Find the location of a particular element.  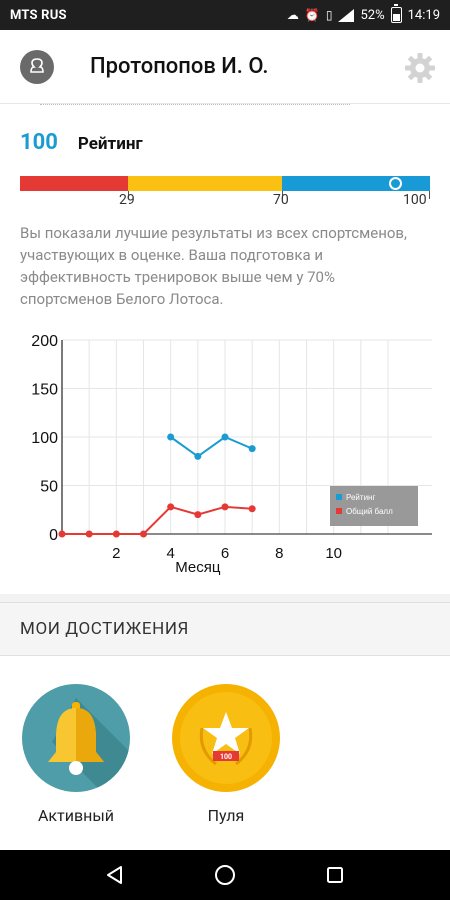

star-medal-icon: 100 is located at coordinates (226, 738).